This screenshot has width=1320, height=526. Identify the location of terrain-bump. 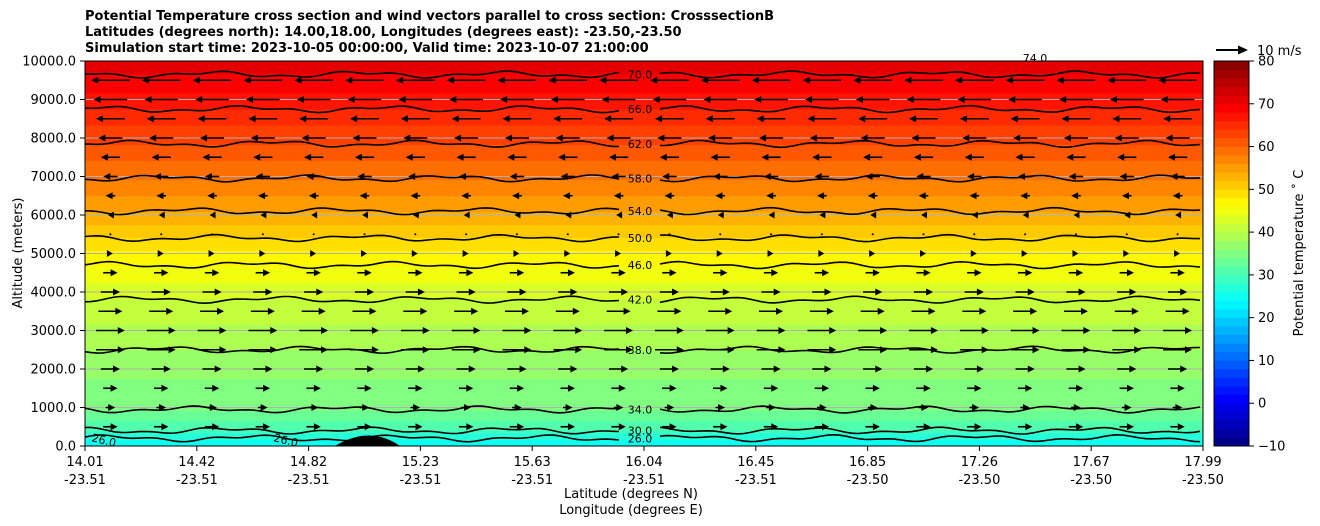
(367, 440).